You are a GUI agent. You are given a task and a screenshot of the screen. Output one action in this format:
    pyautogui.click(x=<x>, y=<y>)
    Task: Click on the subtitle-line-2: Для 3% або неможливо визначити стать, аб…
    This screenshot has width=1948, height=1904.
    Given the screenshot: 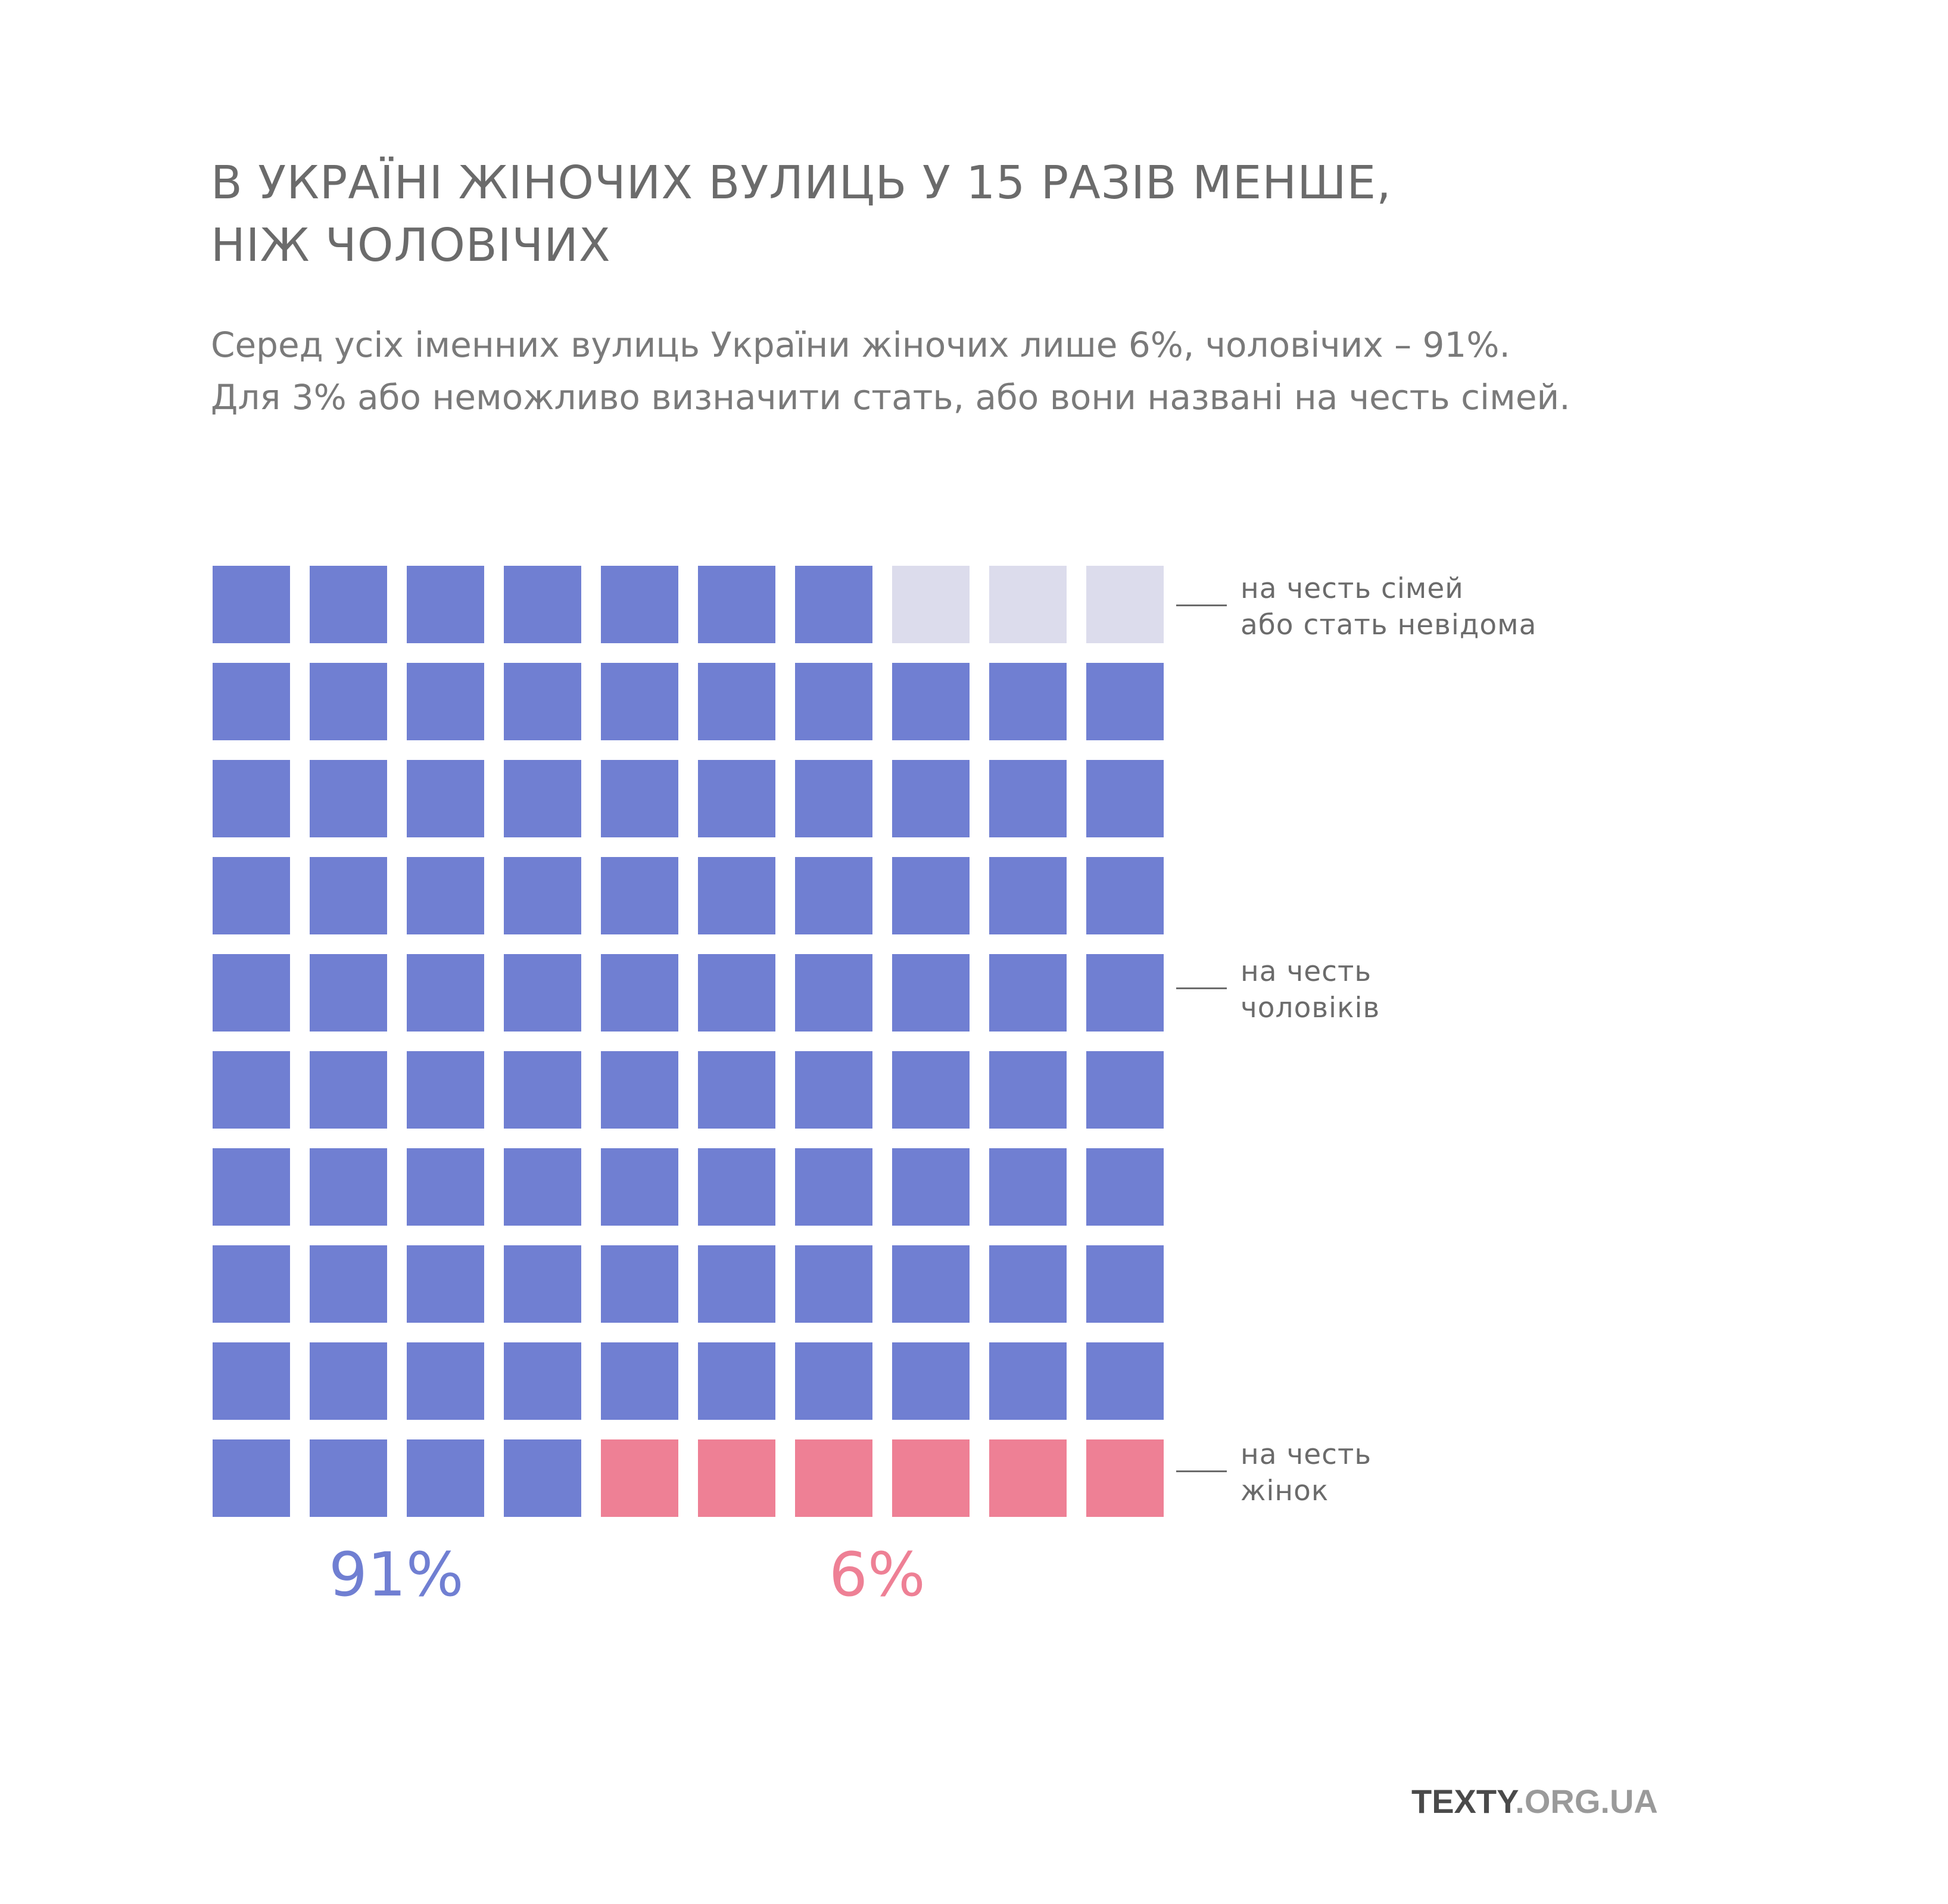 What is the action you would take?
    pyautogui.click(x=891, y=397)
    